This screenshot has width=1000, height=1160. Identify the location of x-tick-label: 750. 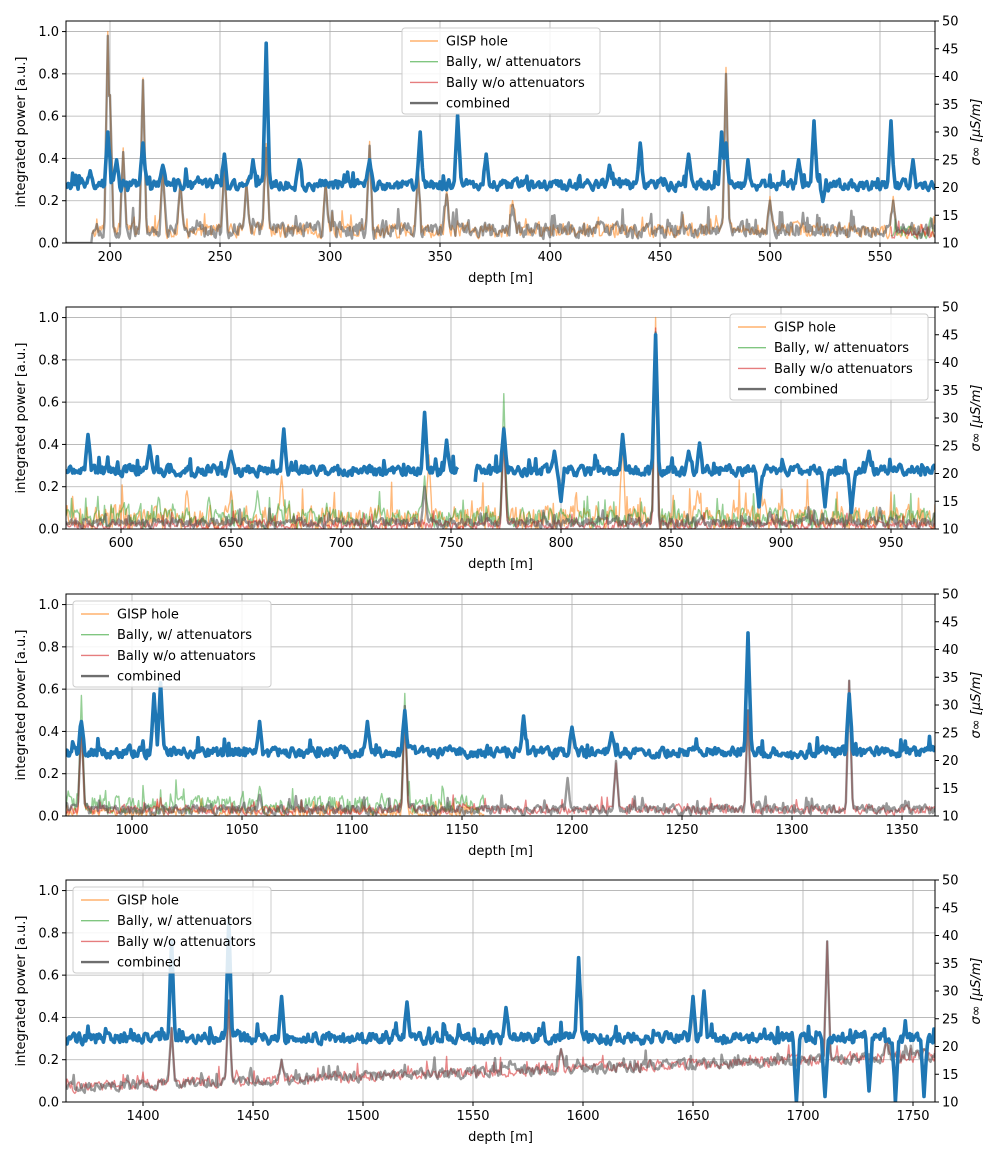
(451, 543).